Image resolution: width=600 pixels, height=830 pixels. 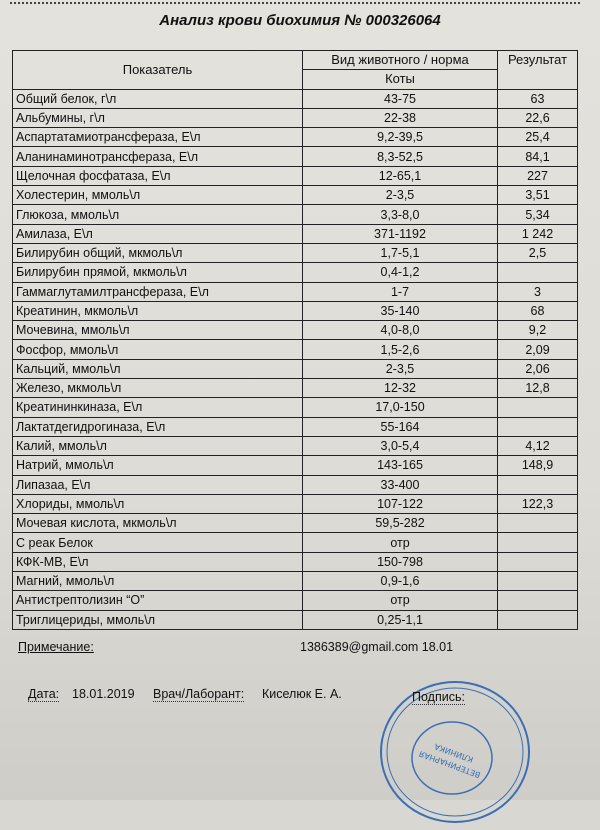 I want to click on table-row: Глюкоза, ммоль\л 3,3-8,0 5,34, so click(x=295, y=214).